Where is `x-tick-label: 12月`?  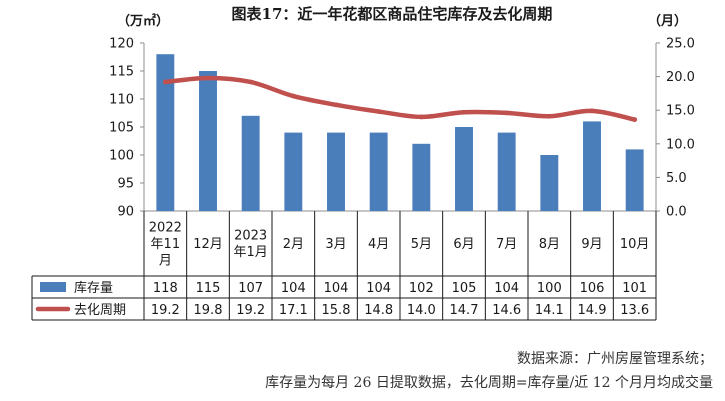
x-tick-label: 12月 is located at coordinates (208, 244).